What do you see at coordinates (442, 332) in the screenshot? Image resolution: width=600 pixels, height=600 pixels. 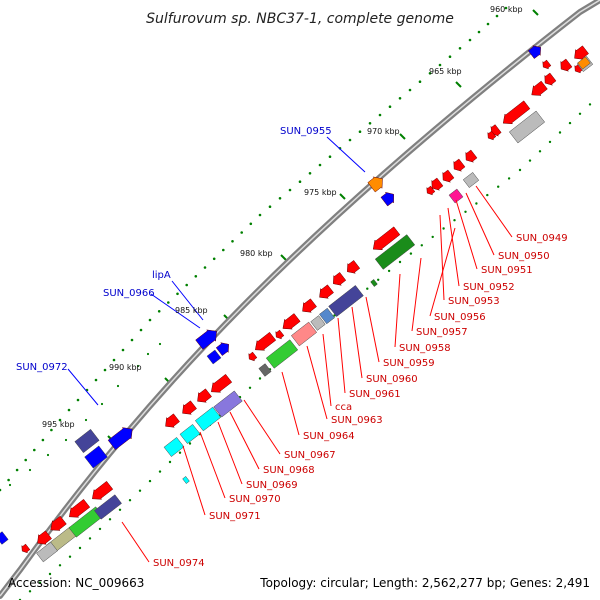 I see `gene-label-reverse: SUN_0957` at bounding box center [442, 332].